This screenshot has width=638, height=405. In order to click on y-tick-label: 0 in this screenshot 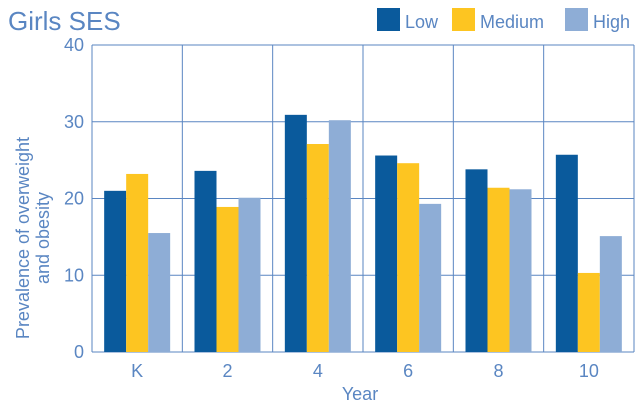, I will do `click(79, 352)`.